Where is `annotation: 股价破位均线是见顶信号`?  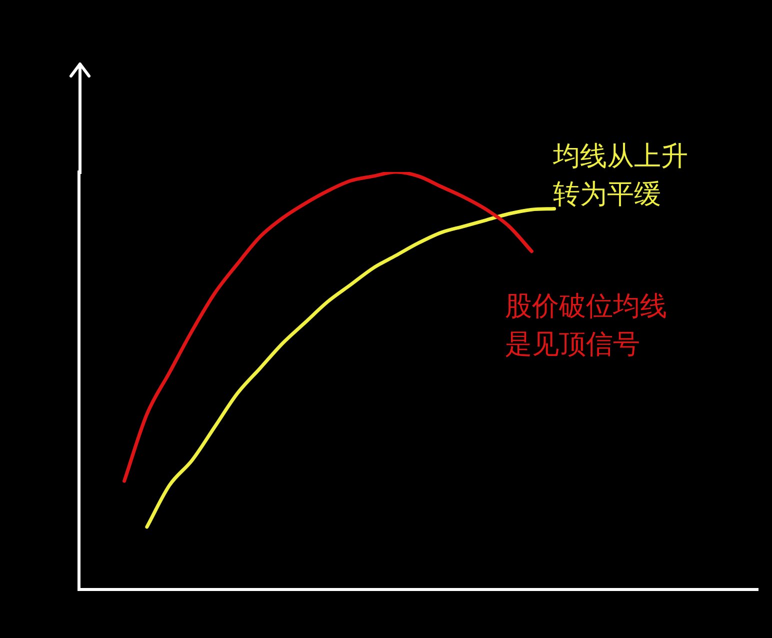
annotation: 股价破位均线是见顶信号 is located at coordinates (586, 326).